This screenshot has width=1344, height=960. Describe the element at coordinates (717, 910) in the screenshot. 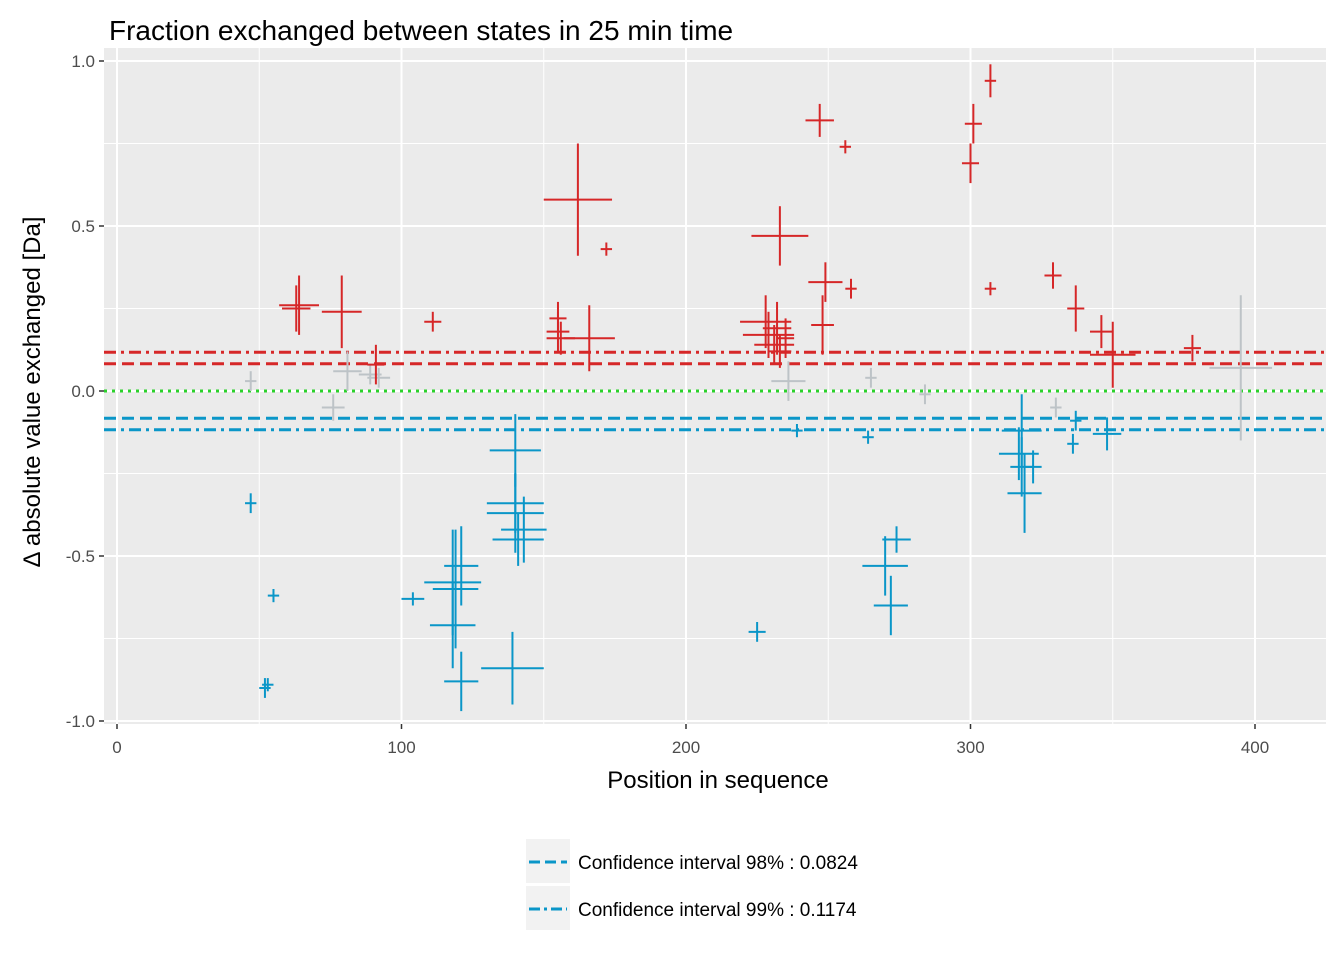

I see `legend-label: Confidence interval 99% : 0.1174` at that location.